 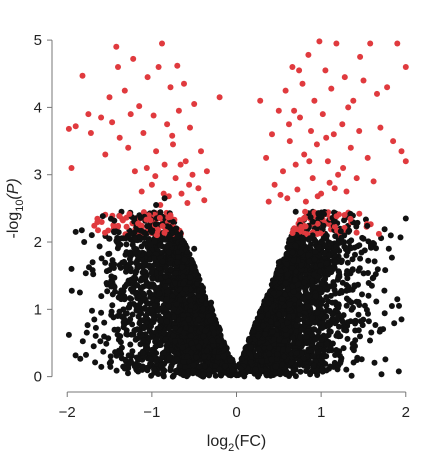 I want to click on x-tick-label: −1, so click(x=151, y=412).